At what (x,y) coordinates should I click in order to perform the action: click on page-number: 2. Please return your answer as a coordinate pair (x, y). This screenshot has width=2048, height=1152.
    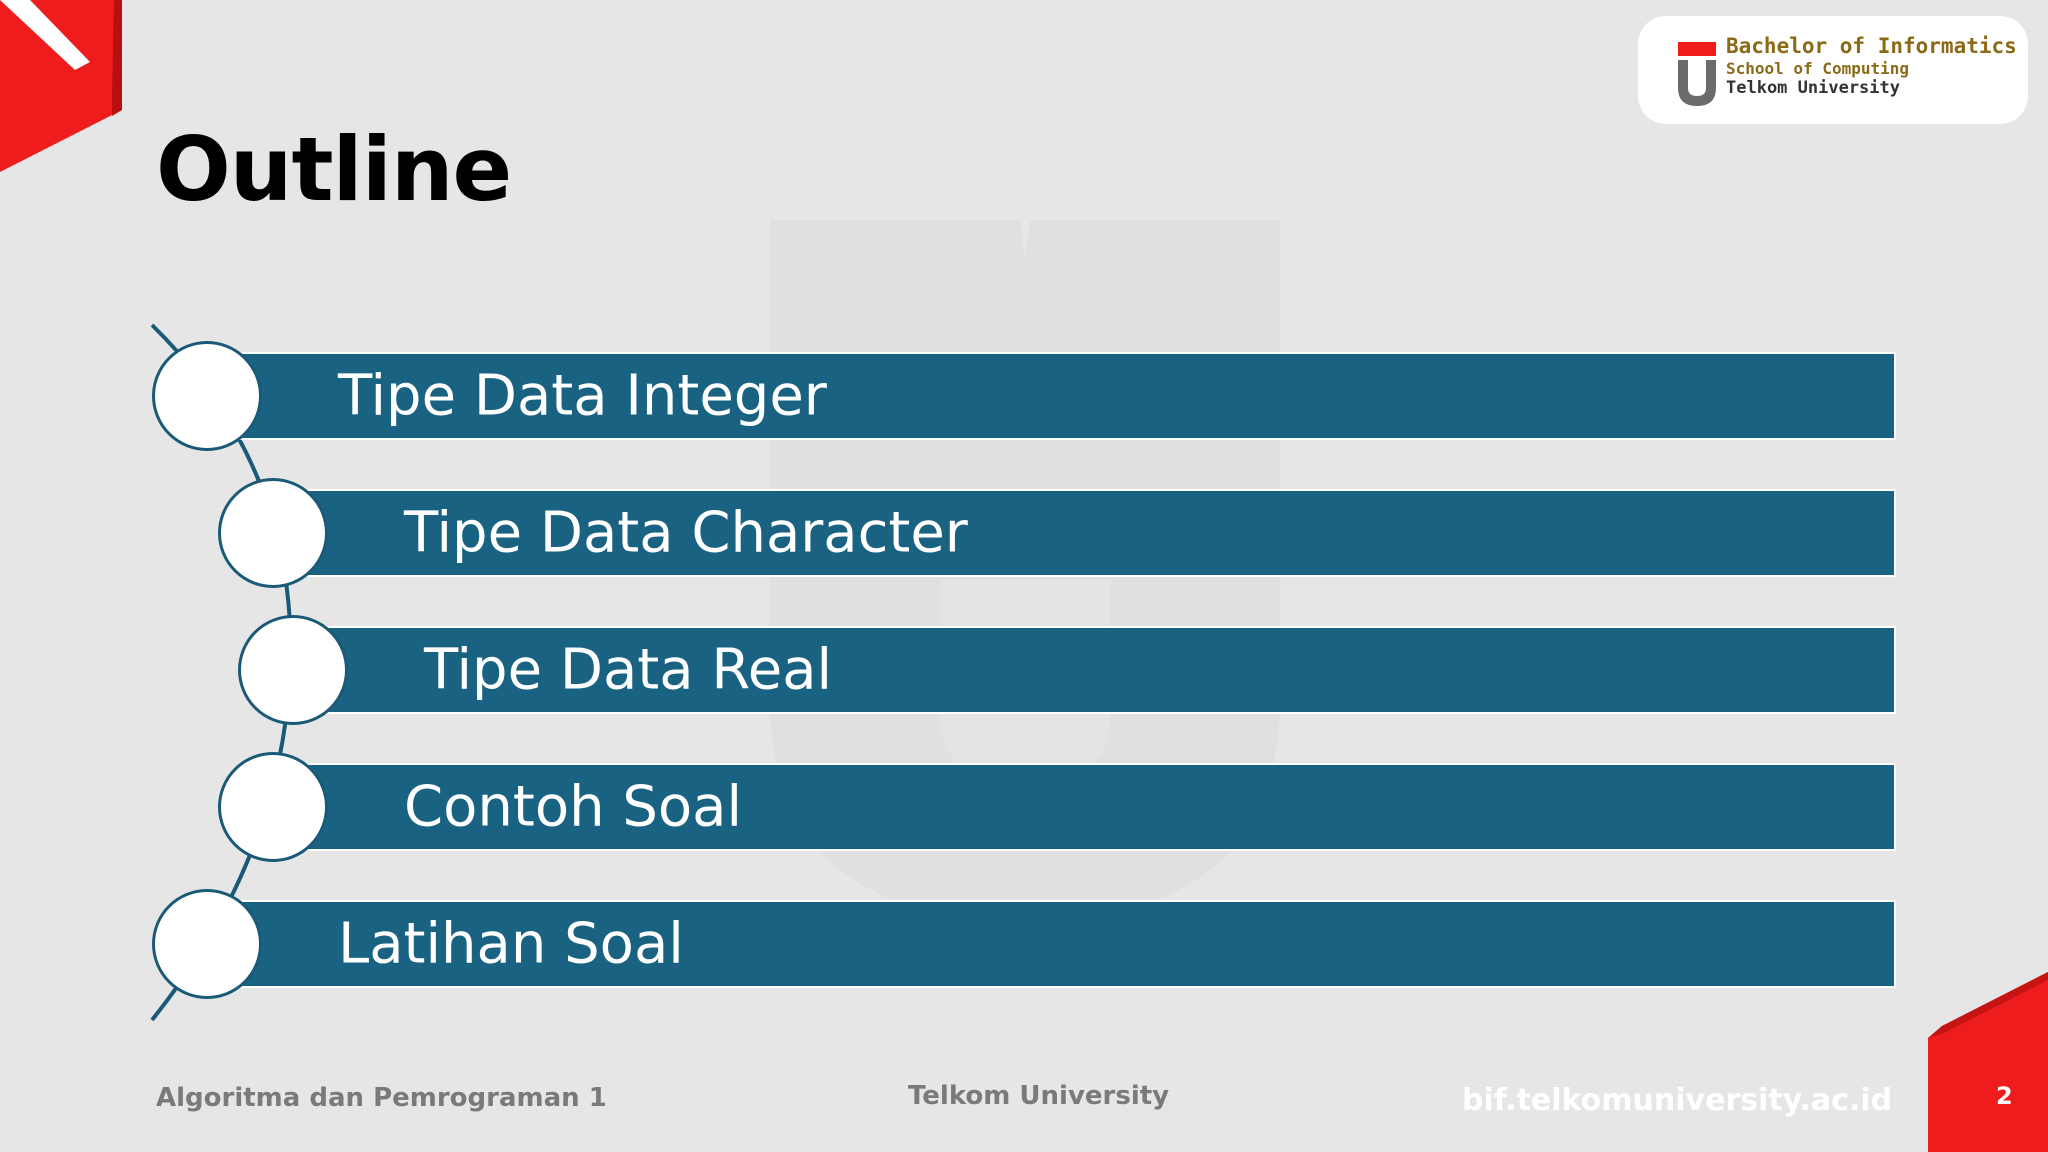
    Looking at the image, I should click on (2004, 1096).